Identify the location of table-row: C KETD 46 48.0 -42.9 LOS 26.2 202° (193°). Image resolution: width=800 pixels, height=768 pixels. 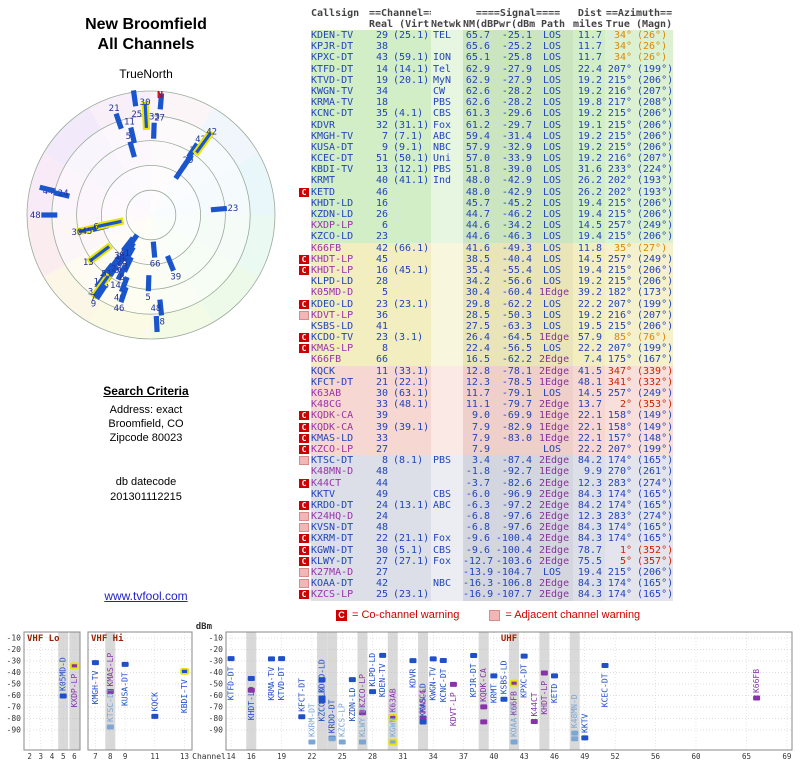
(485, 192).